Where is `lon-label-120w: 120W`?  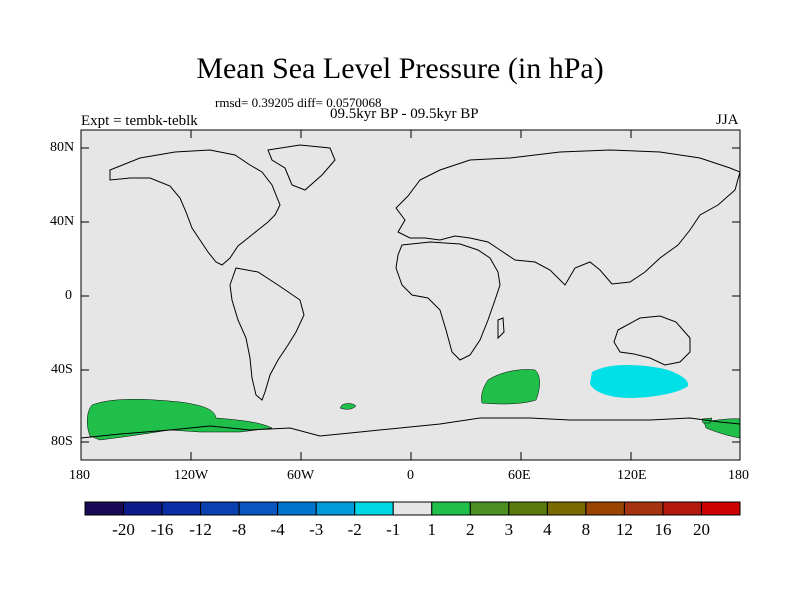 lon-label-120w: 120W is located at coordinates (191, 475).